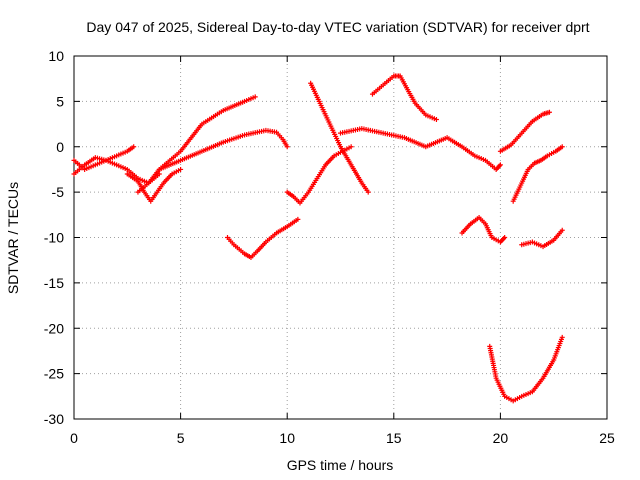 This screenshot has width=640, height=480. What do you see at coordinates (54, 374) in the screenshot?
I see `y-tick-label: -25` at bounding box center [54, 374].